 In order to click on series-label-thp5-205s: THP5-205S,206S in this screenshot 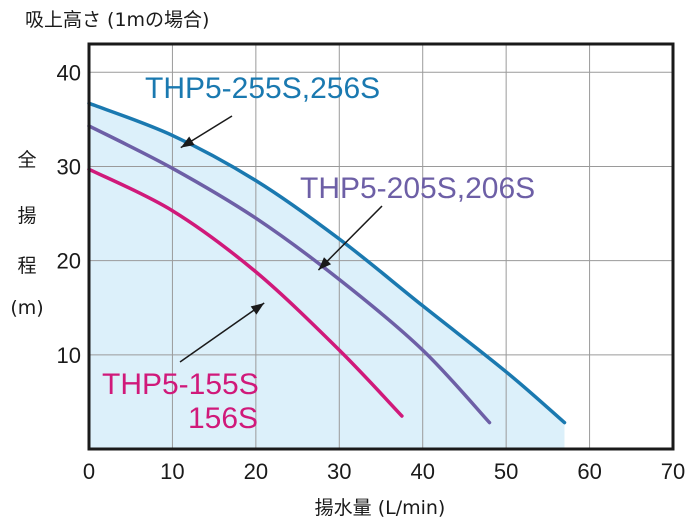, I will do `click(417, 188)`.